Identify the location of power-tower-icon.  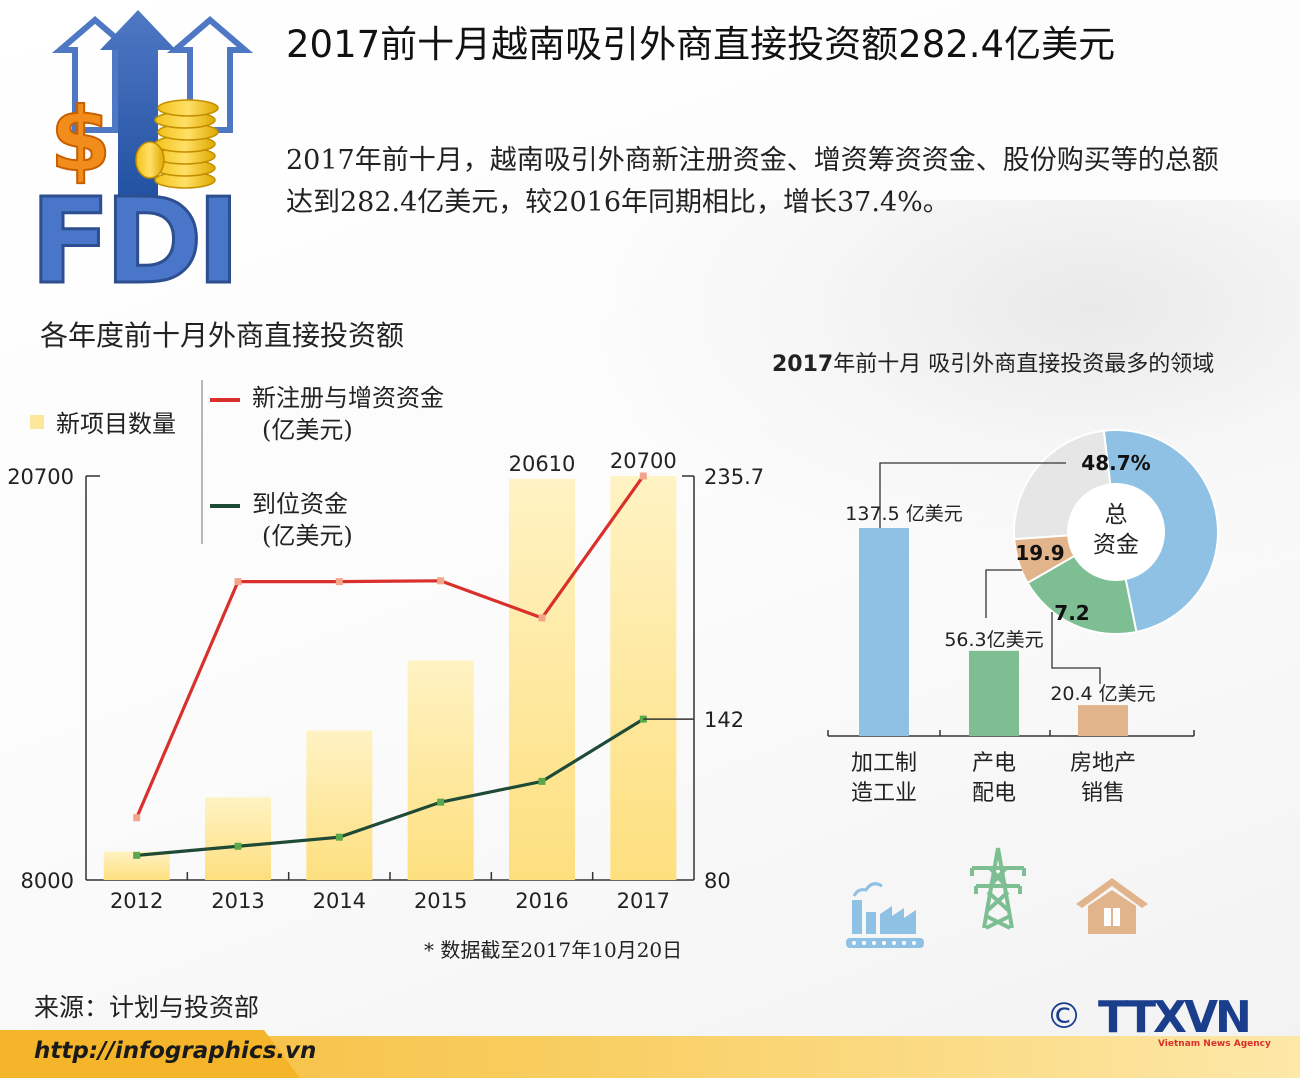
(998, 888).